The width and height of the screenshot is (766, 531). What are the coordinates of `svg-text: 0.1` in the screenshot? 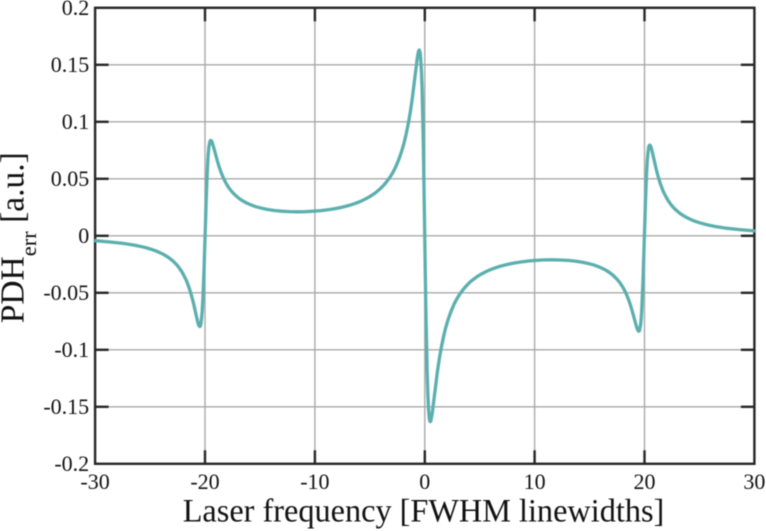 It's located at (76, 121).